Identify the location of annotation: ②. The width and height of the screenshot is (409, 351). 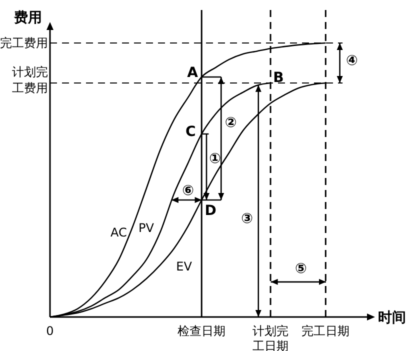
(230, 122).